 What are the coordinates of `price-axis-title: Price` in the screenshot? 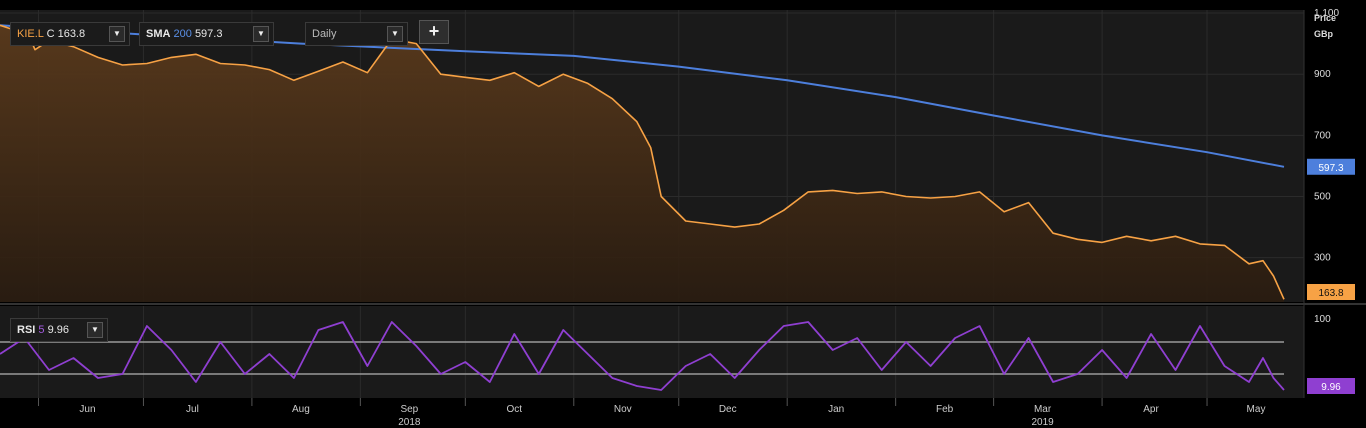 It's located at (1325, 18).